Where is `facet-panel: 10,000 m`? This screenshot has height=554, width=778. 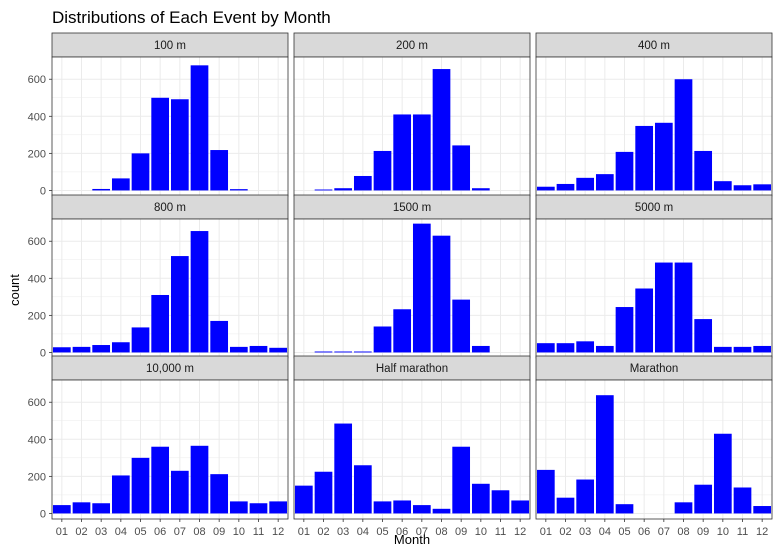
facet-panel: 10,000 m is located at coordinates (170, 437).